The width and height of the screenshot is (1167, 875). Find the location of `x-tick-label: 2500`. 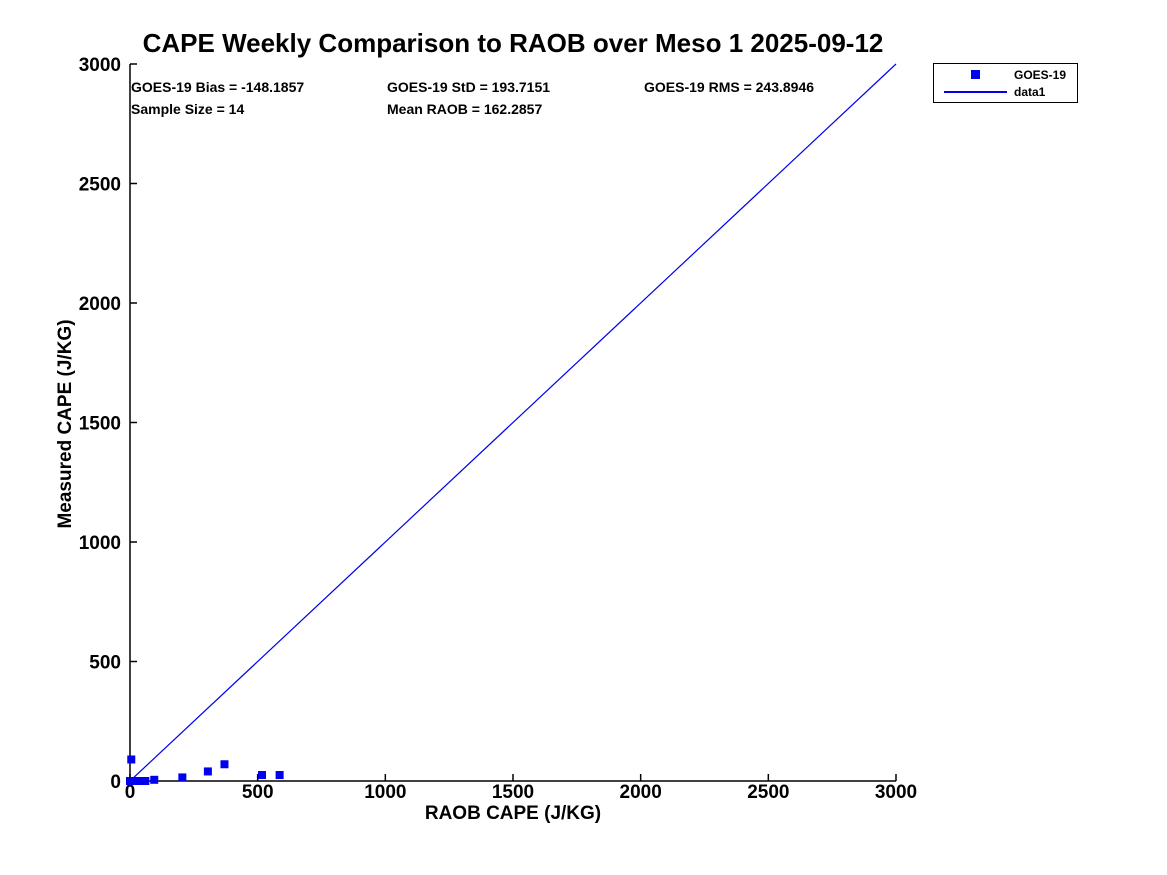

x-tick-label: 2500 is located at coordinates (768, 792).